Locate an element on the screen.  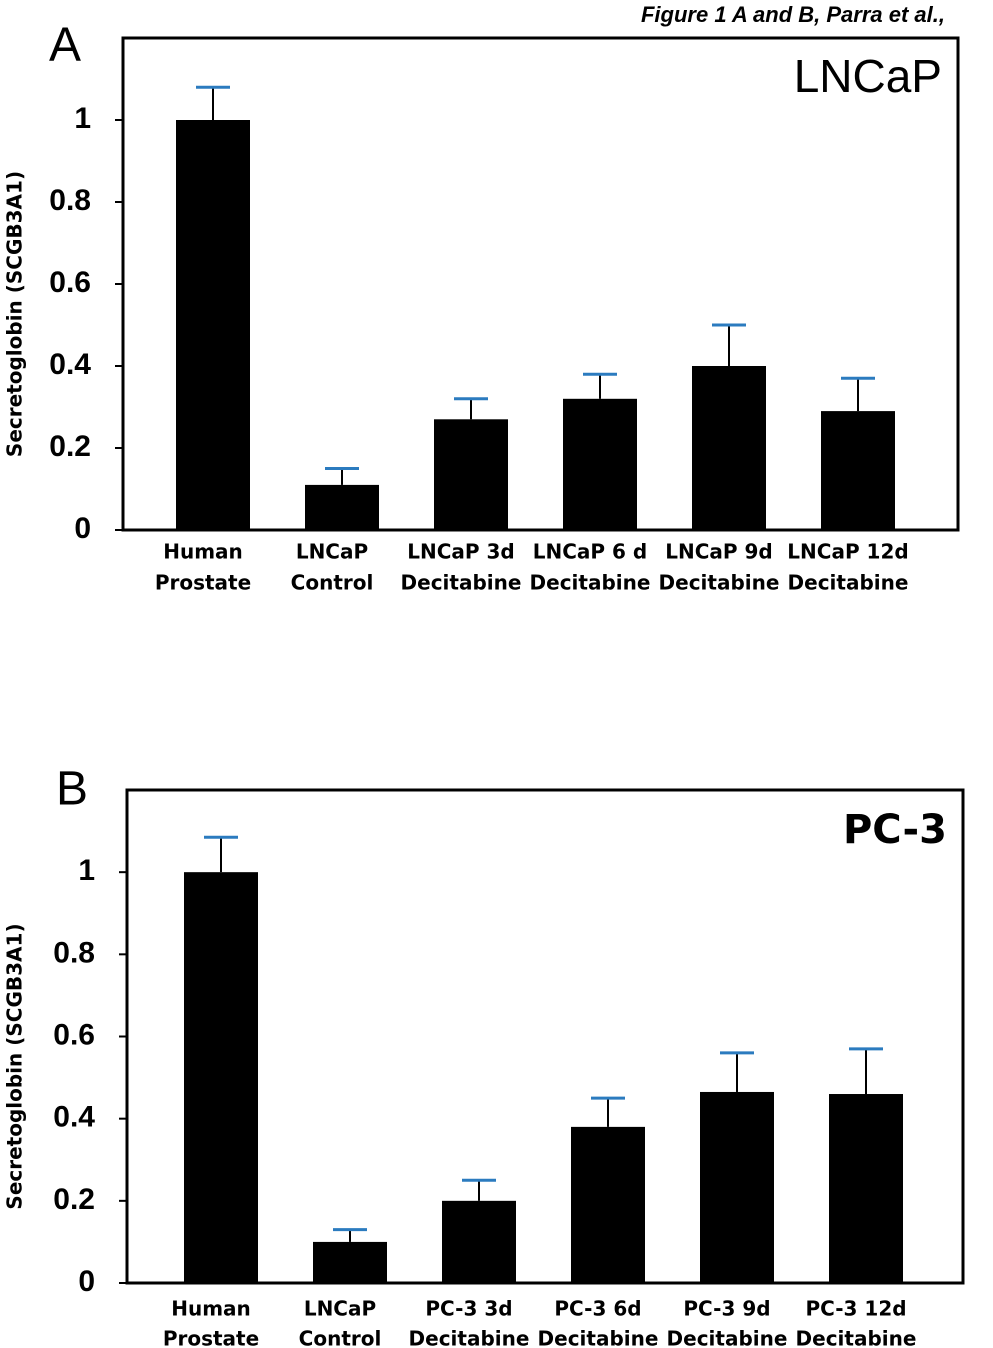
panel-title: PC-3 is located at coordinates (895, 830).